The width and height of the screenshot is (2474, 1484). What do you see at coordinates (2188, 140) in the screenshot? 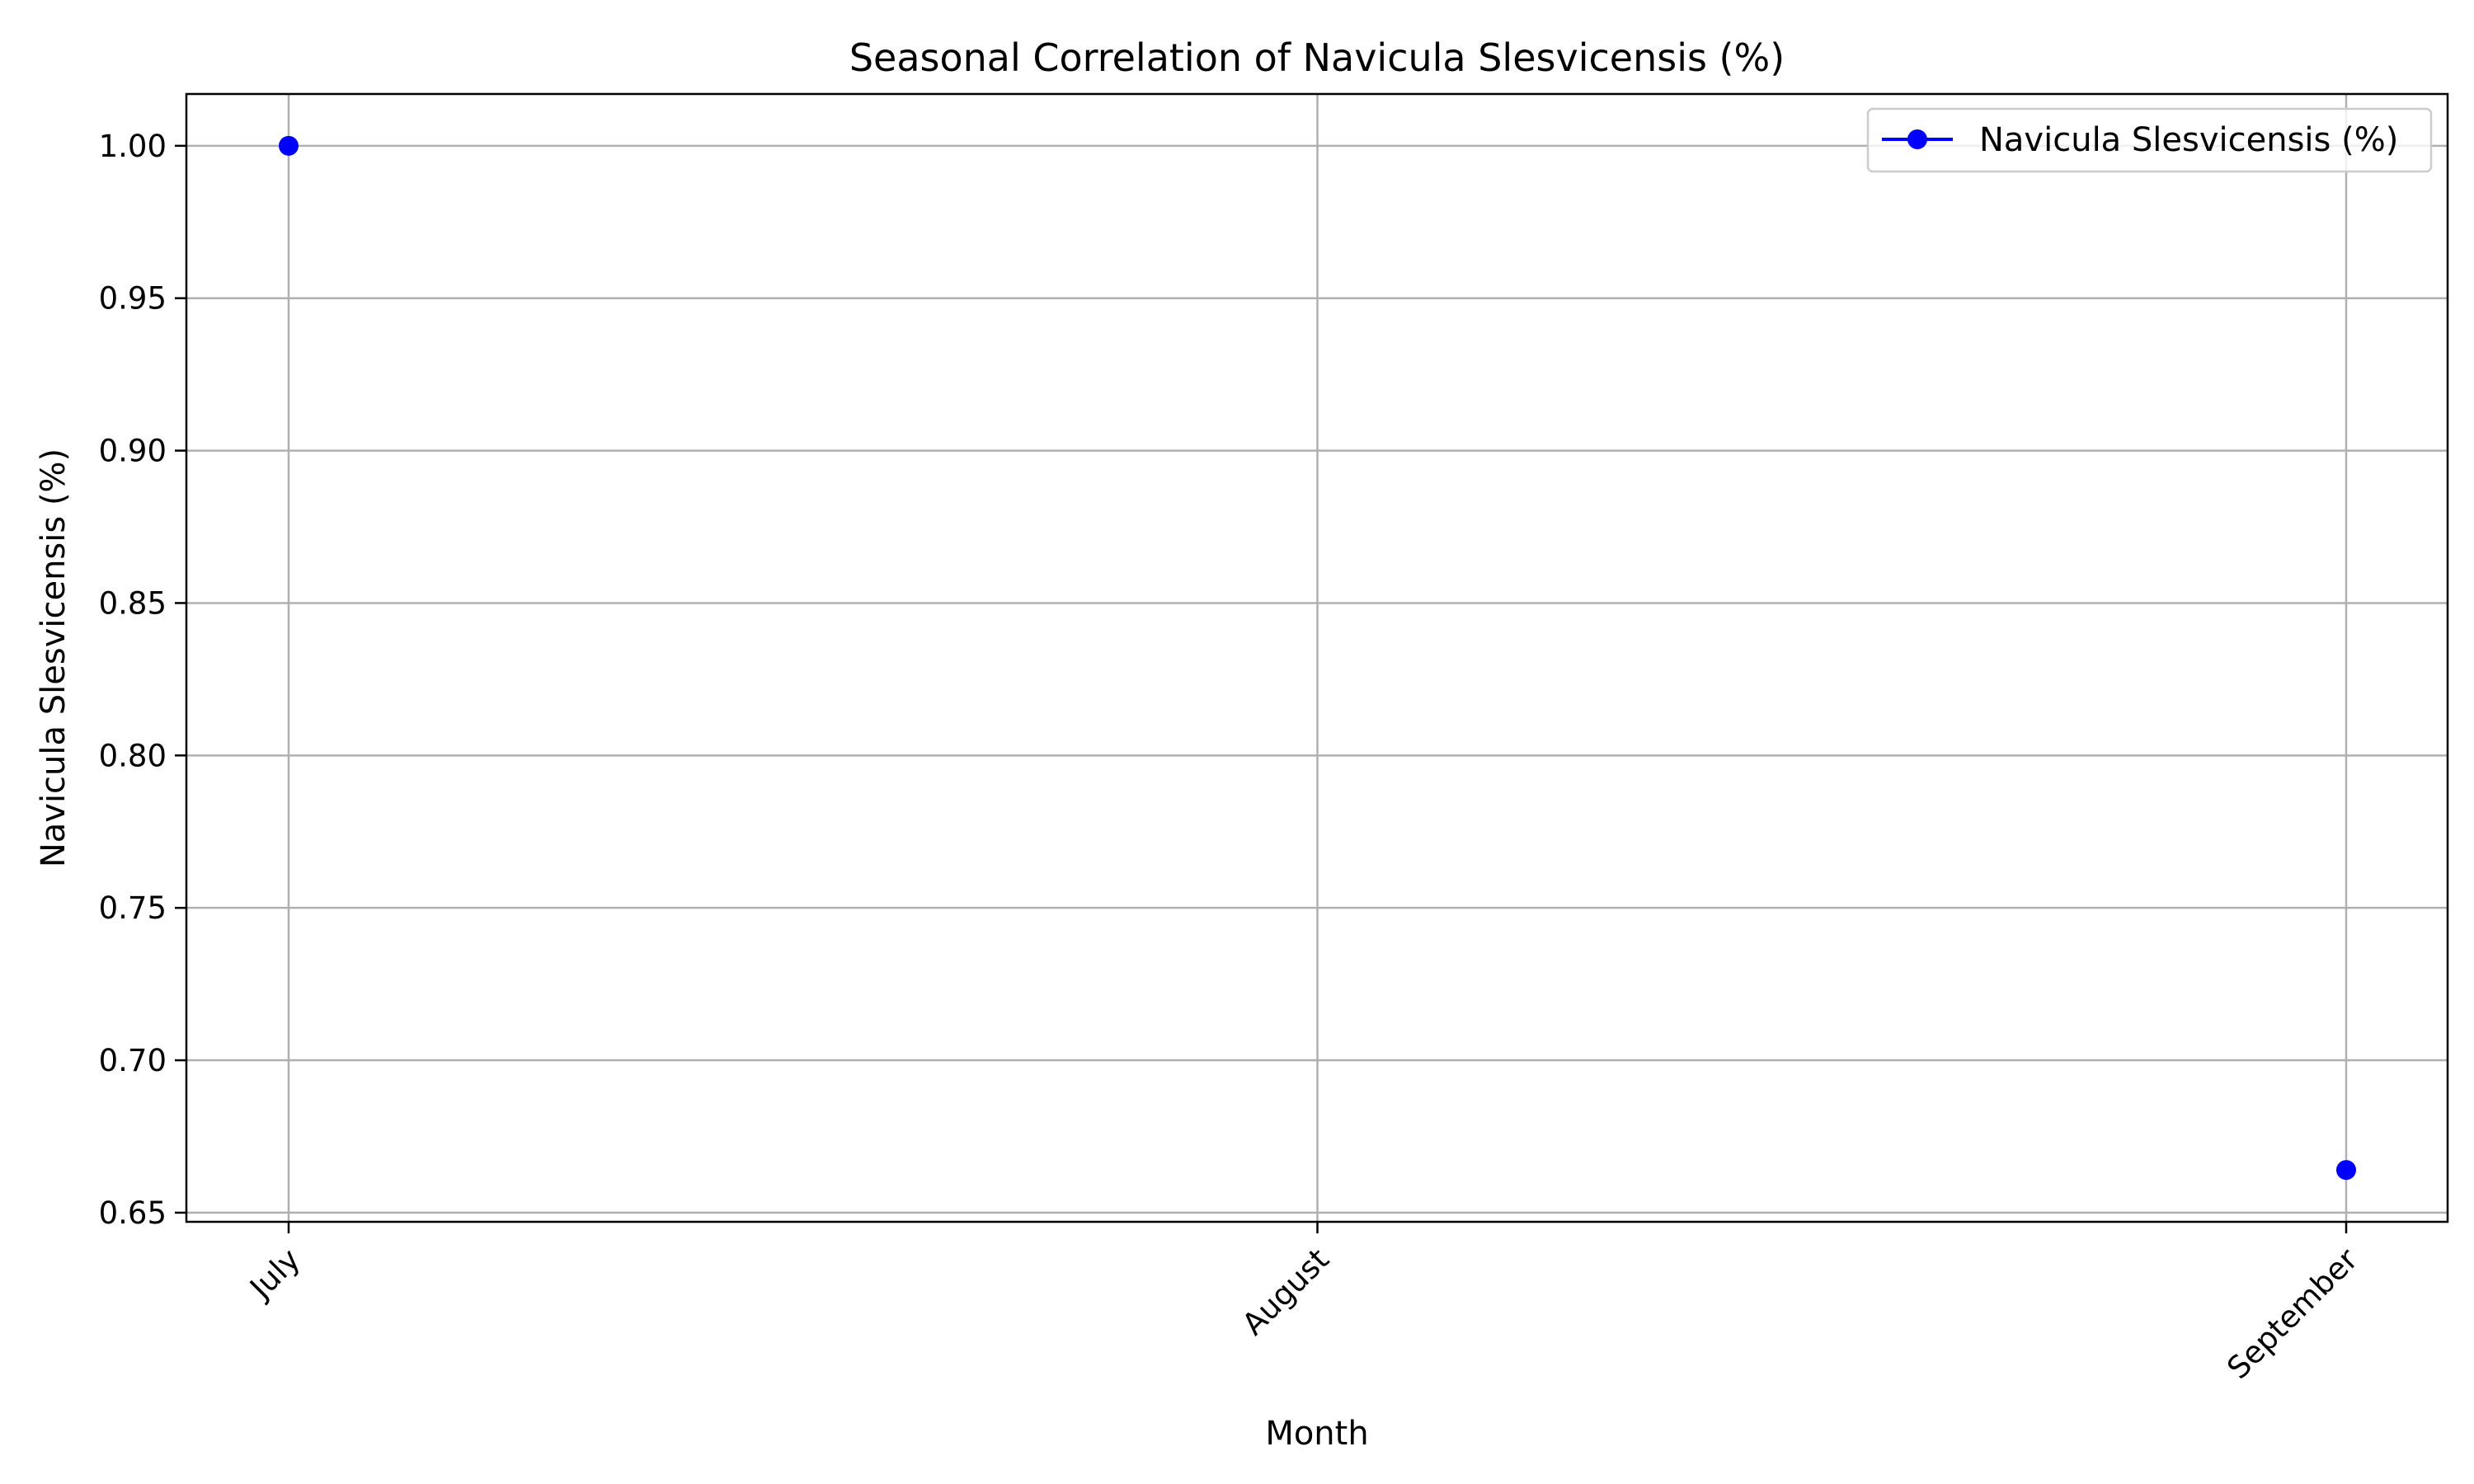
I see `legend-label: Navicula Slesvicensis (%)` at bounding box center [2188, 140].